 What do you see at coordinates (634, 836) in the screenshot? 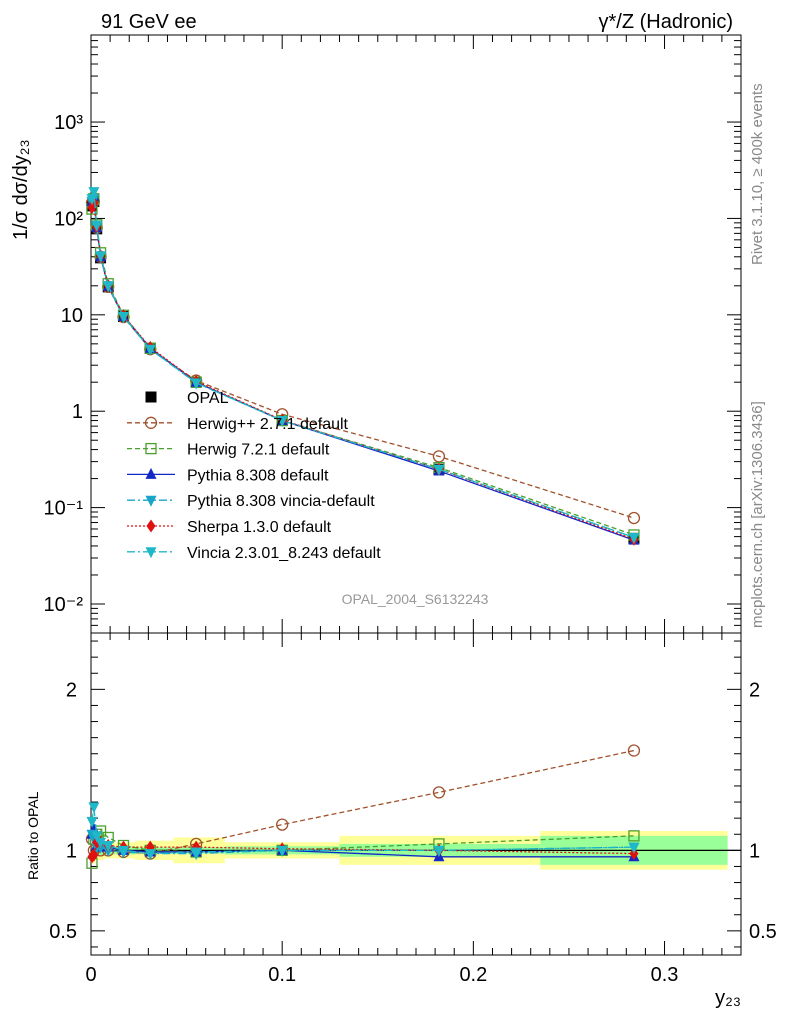
I see `ratio-point-herwig-7-2-1-default` at bounding box center [634, 836].